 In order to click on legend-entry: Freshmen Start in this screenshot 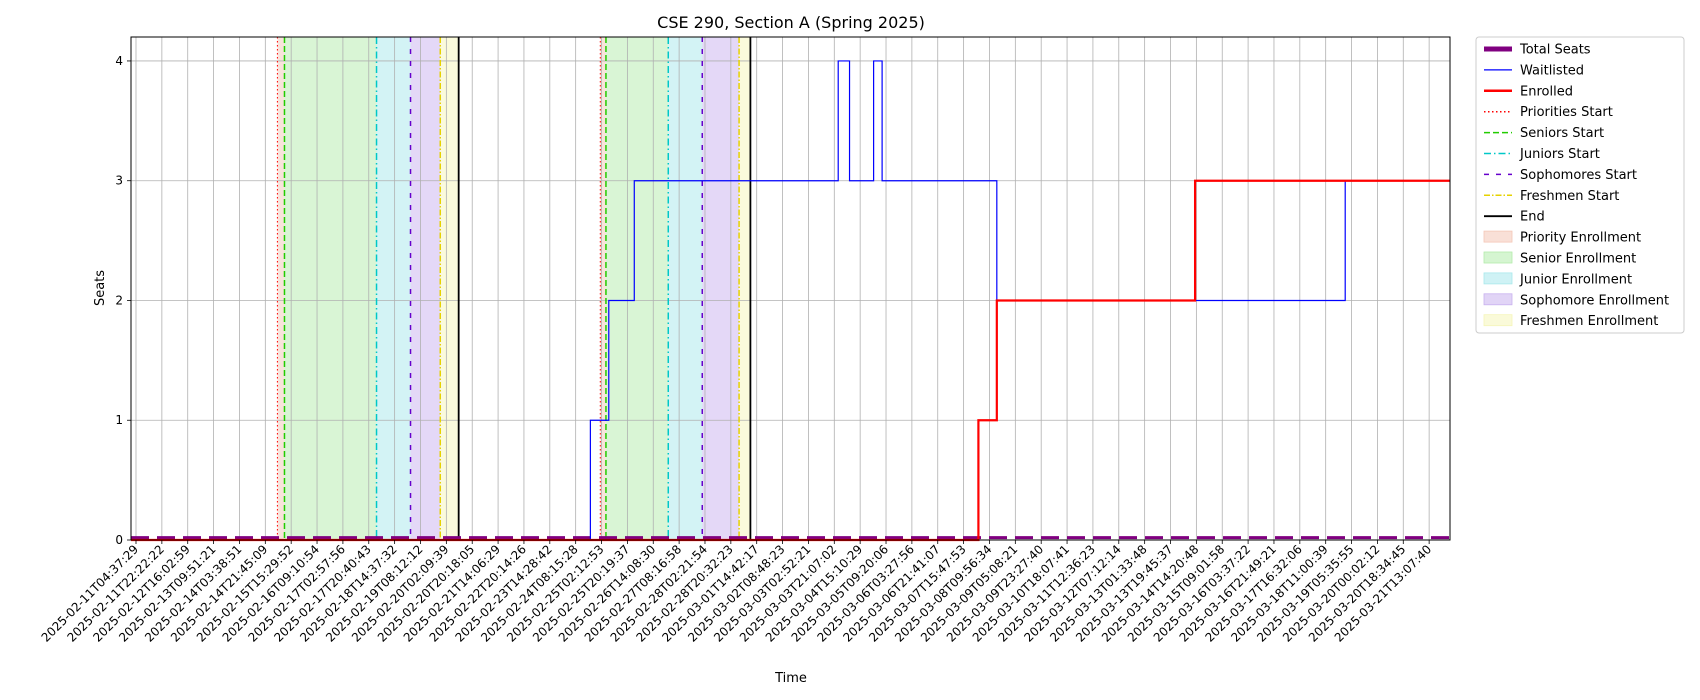, I will do `click(1569, 196)`.